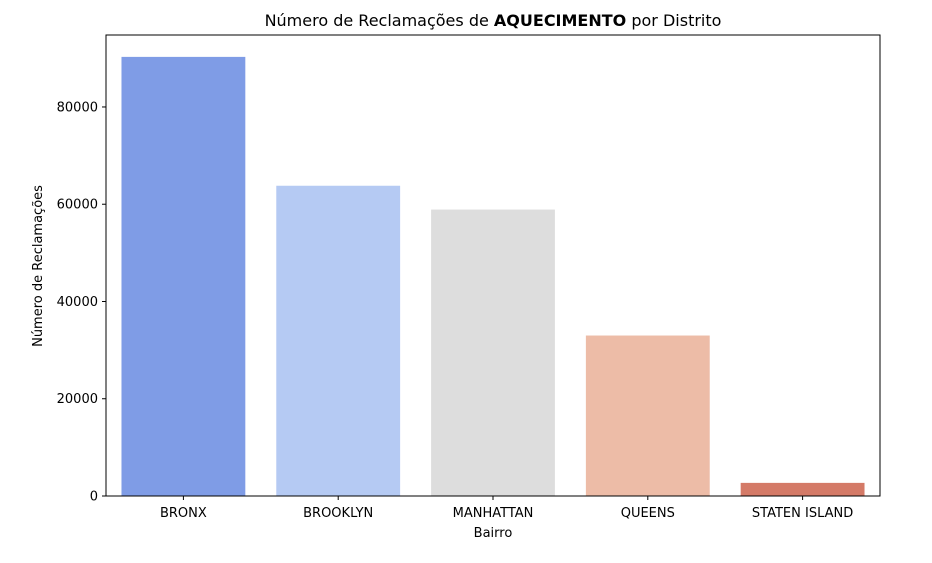 Image resolution: width=932 pixels, height=563 pixels. I want to click on bar-staten-island, so click(802, 489).